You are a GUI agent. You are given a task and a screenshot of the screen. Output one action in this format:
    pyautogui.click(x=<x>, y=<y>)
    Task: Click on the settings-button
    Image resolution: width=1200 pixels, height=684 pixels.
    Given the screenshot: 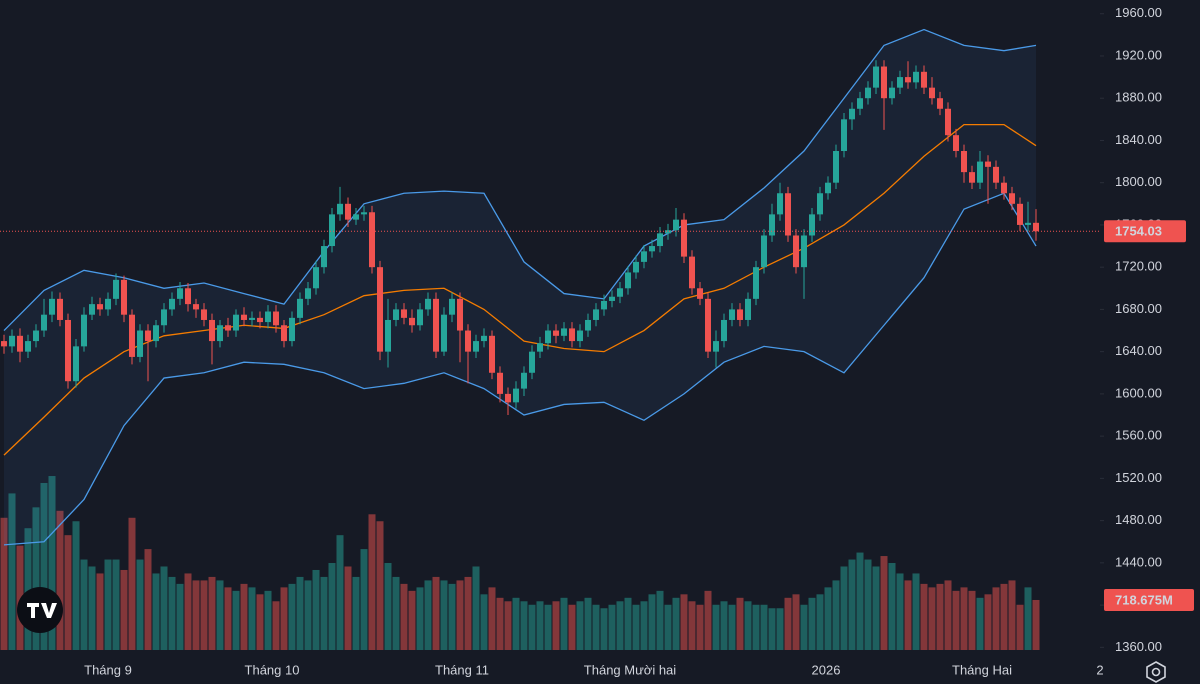 What is the action you would take?
    pyautogui.click(x=1156, y=672)
    